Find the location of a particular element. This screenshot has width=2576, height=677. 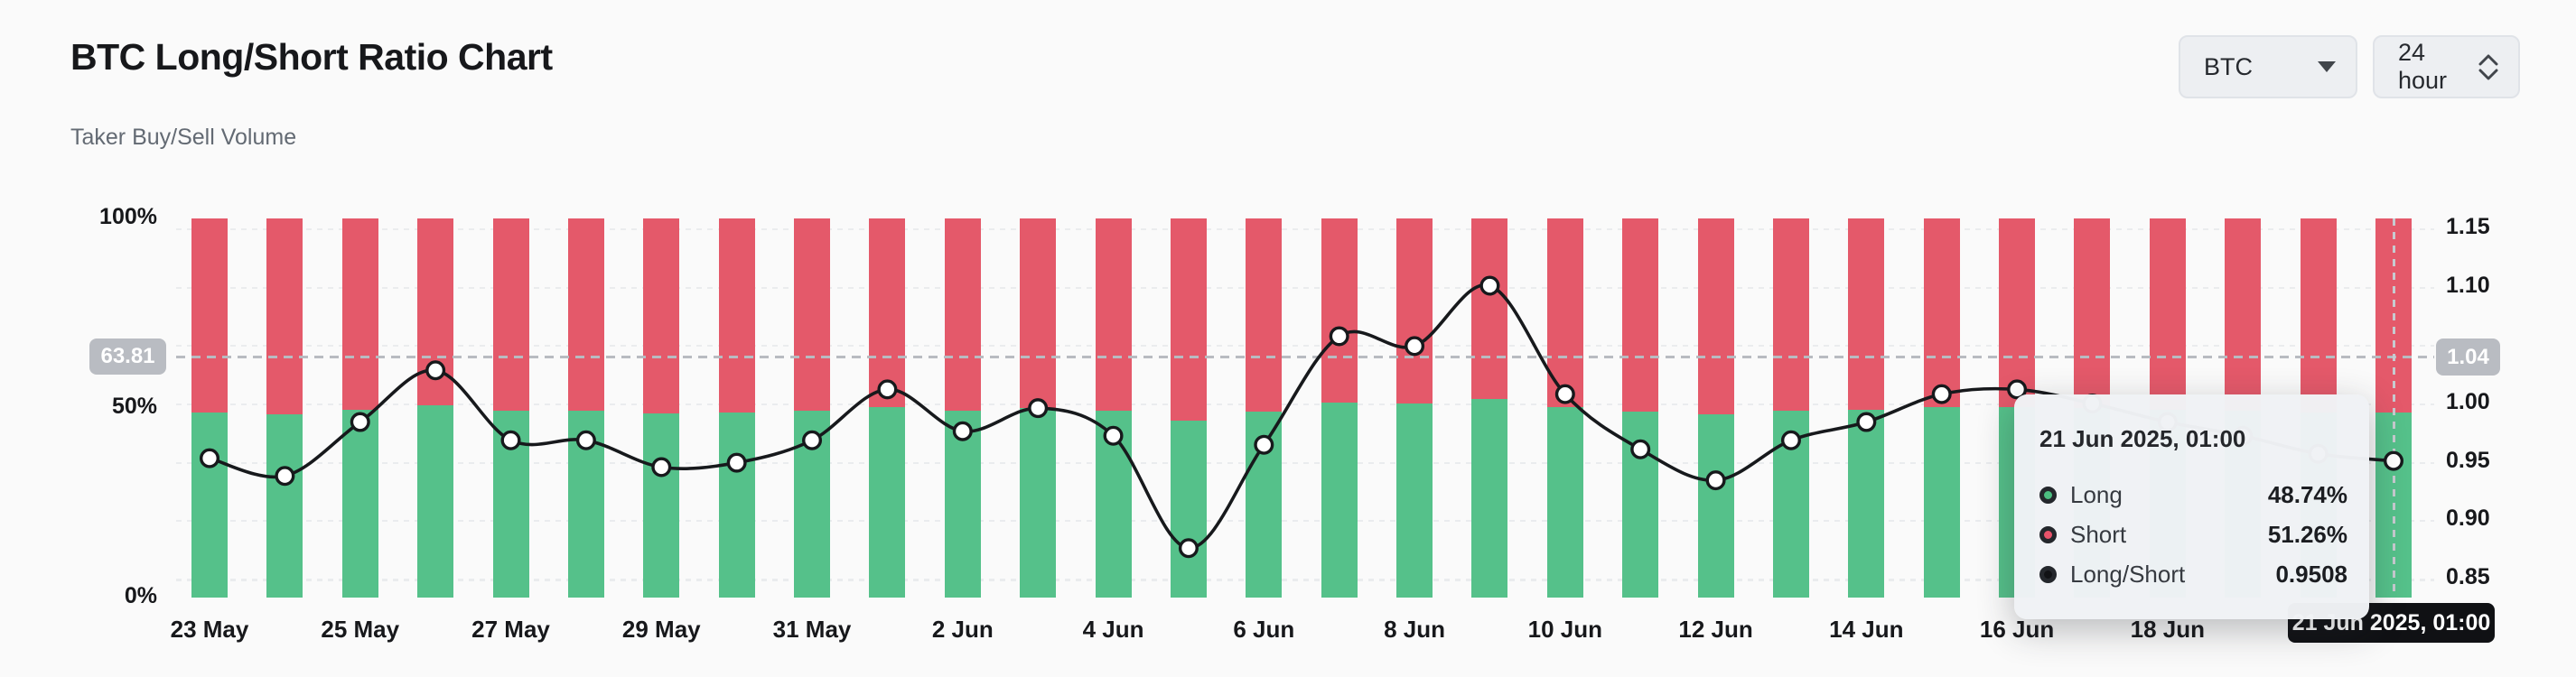

symbol-select: BTC is located at coordinates (2268, 66).